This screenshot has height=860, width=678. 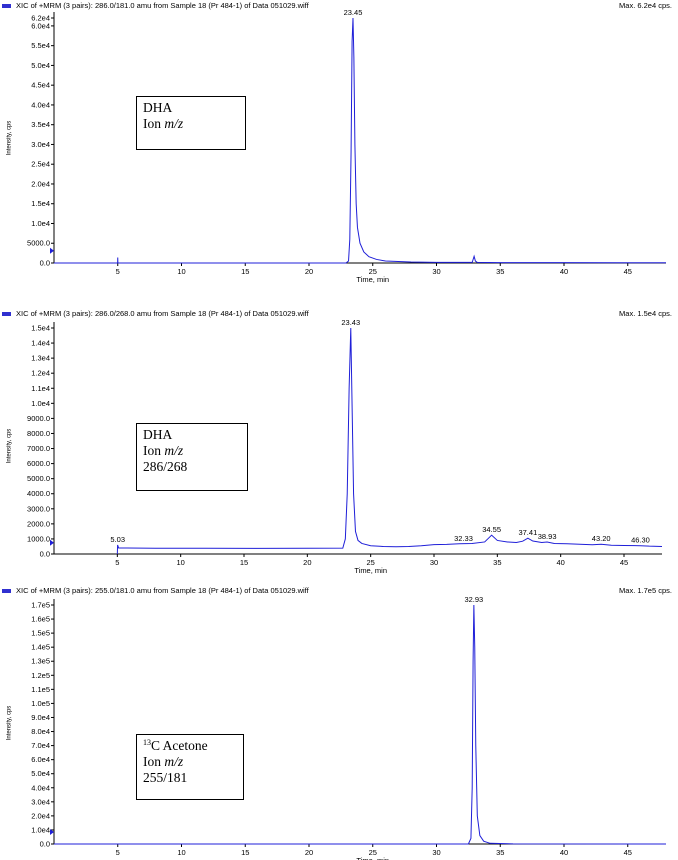 I want to click on peak-retention-label: 23.45, so click(x=353, y=12).